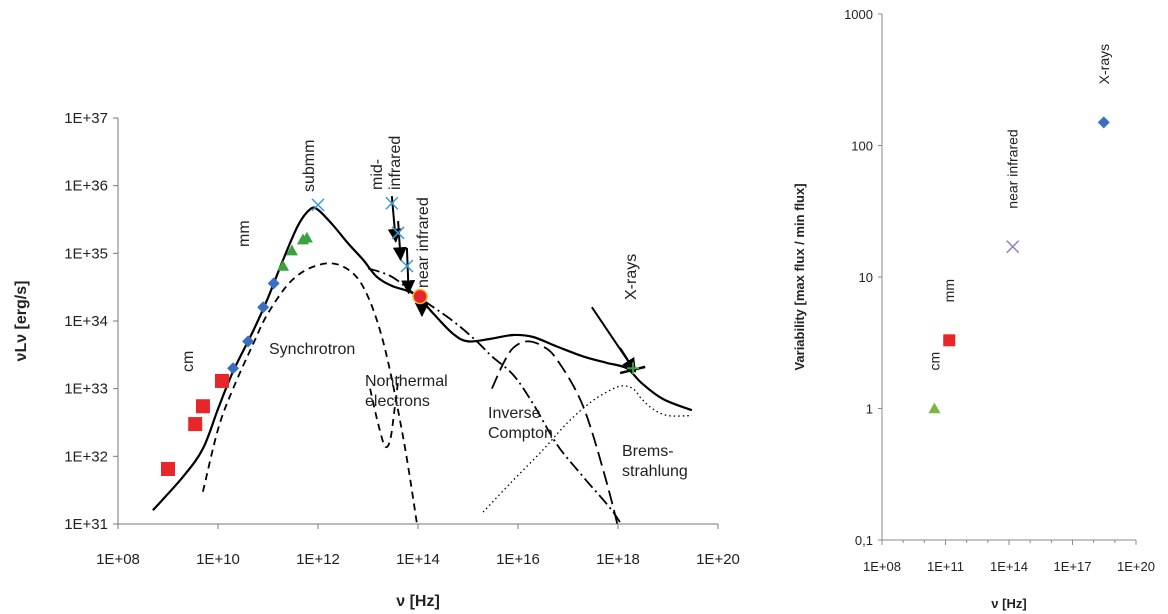 The width and height of the screenshot is (1168, 614). Describe the element at coordinates (312, 349) in the screenshot. I see `annotation-synchrotron: Synchrotron` at that location.